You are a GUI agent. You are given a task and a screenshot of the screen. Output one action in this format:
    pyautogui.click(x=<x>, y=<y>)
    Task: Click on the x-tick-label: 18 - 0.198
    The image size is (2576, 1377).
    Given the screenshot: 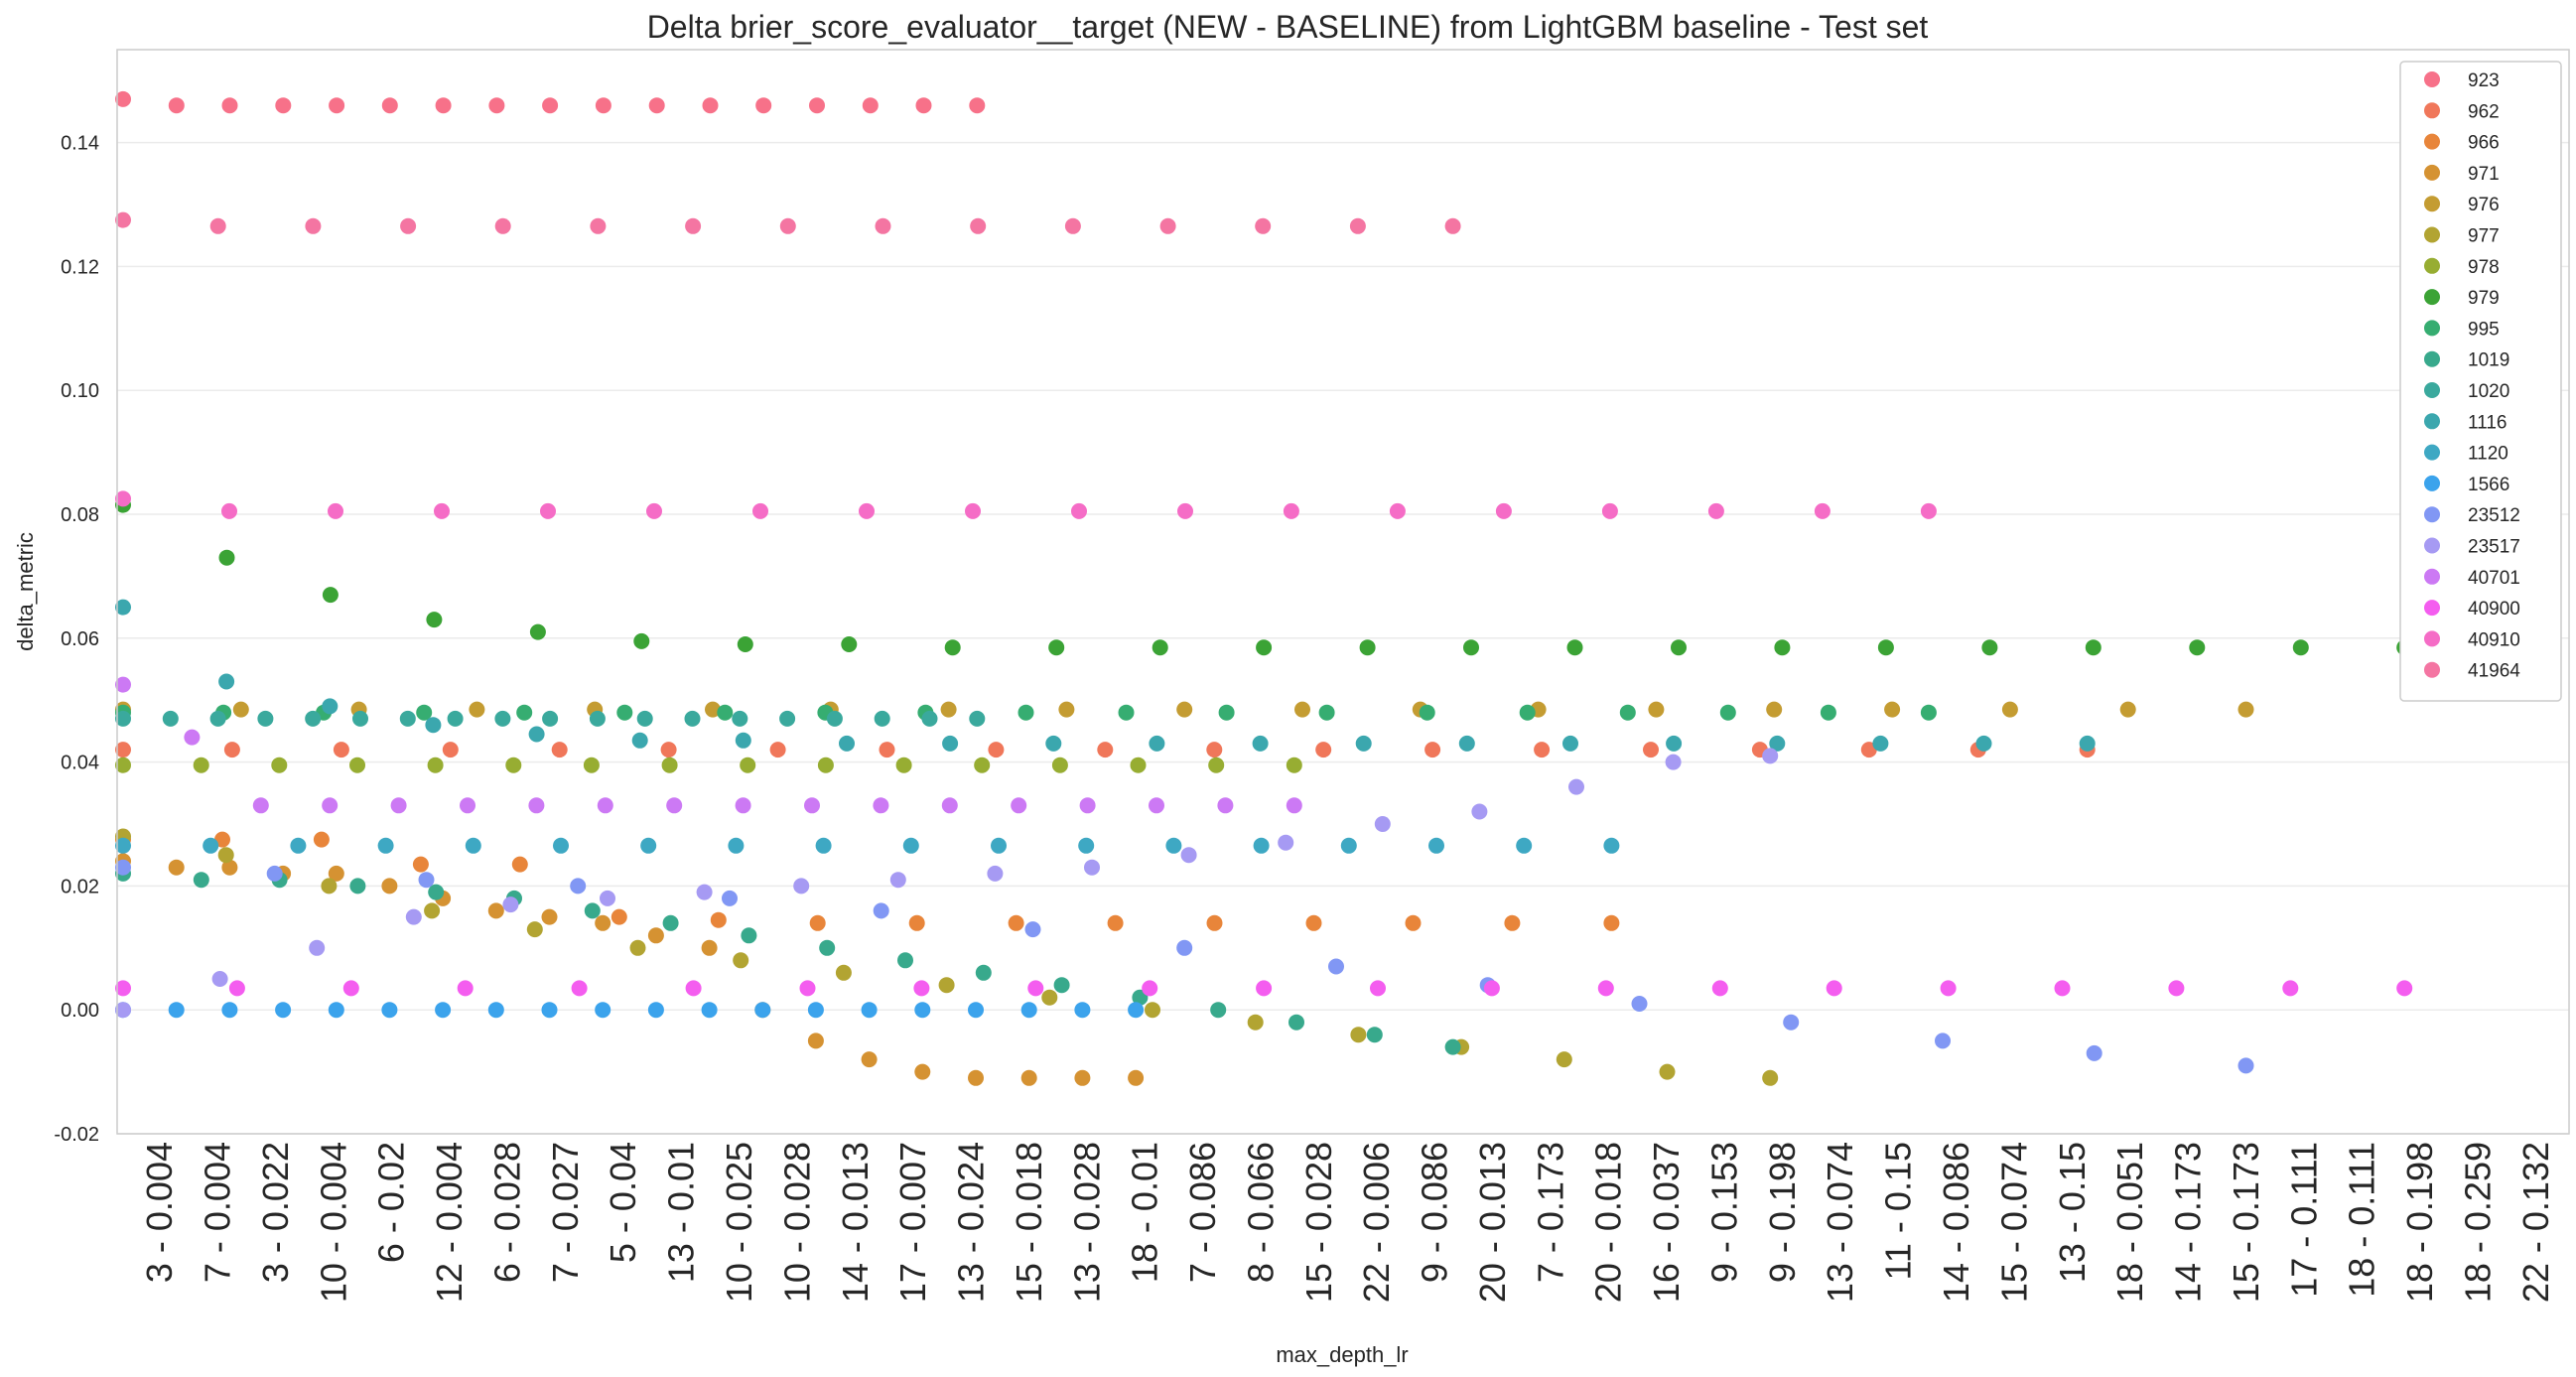 What is the action you would take?
    pyautogui.click(x=2419, y=1222)
    